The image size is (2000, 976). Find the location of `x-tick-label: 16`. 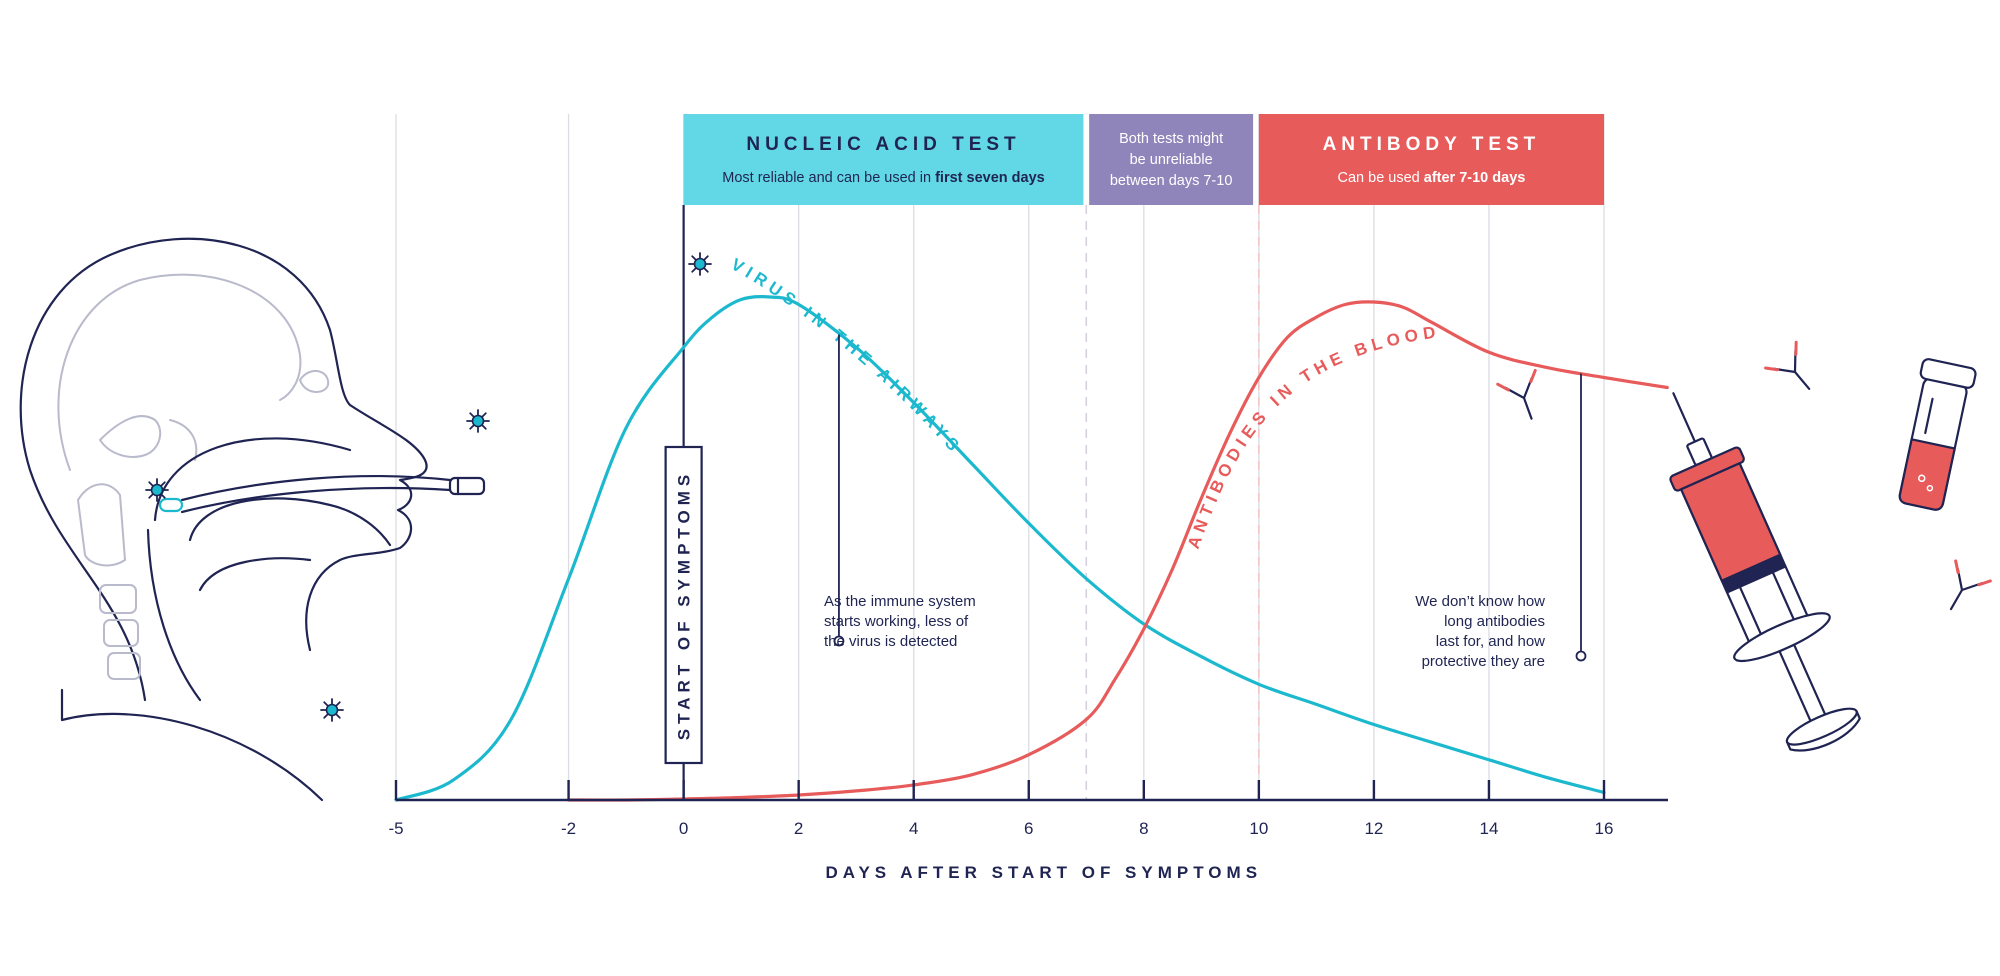

x-tick-label: 16 is located at coordinates (1604, 828).